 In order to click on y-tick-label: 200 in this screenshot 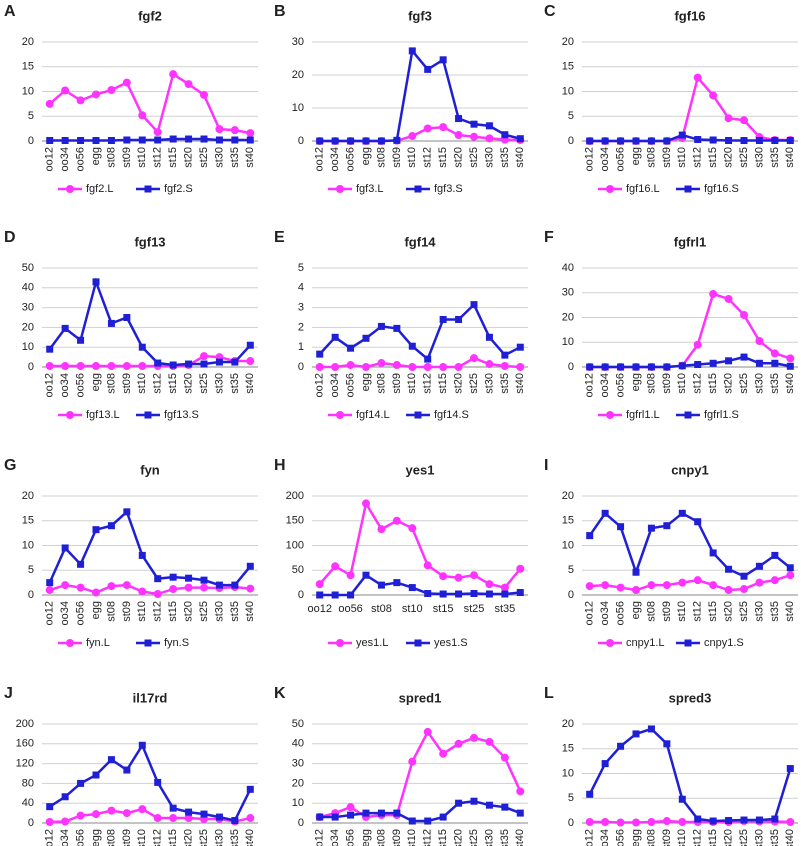, I will do `click(25, 724)`.